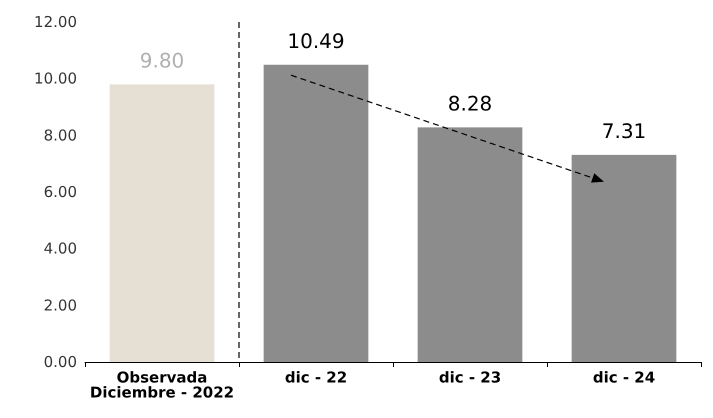  What do you see at coordinates (60, 249) in the screenshot?
I see `y-tick-label: 4.00` at bounding box center [60, 249].